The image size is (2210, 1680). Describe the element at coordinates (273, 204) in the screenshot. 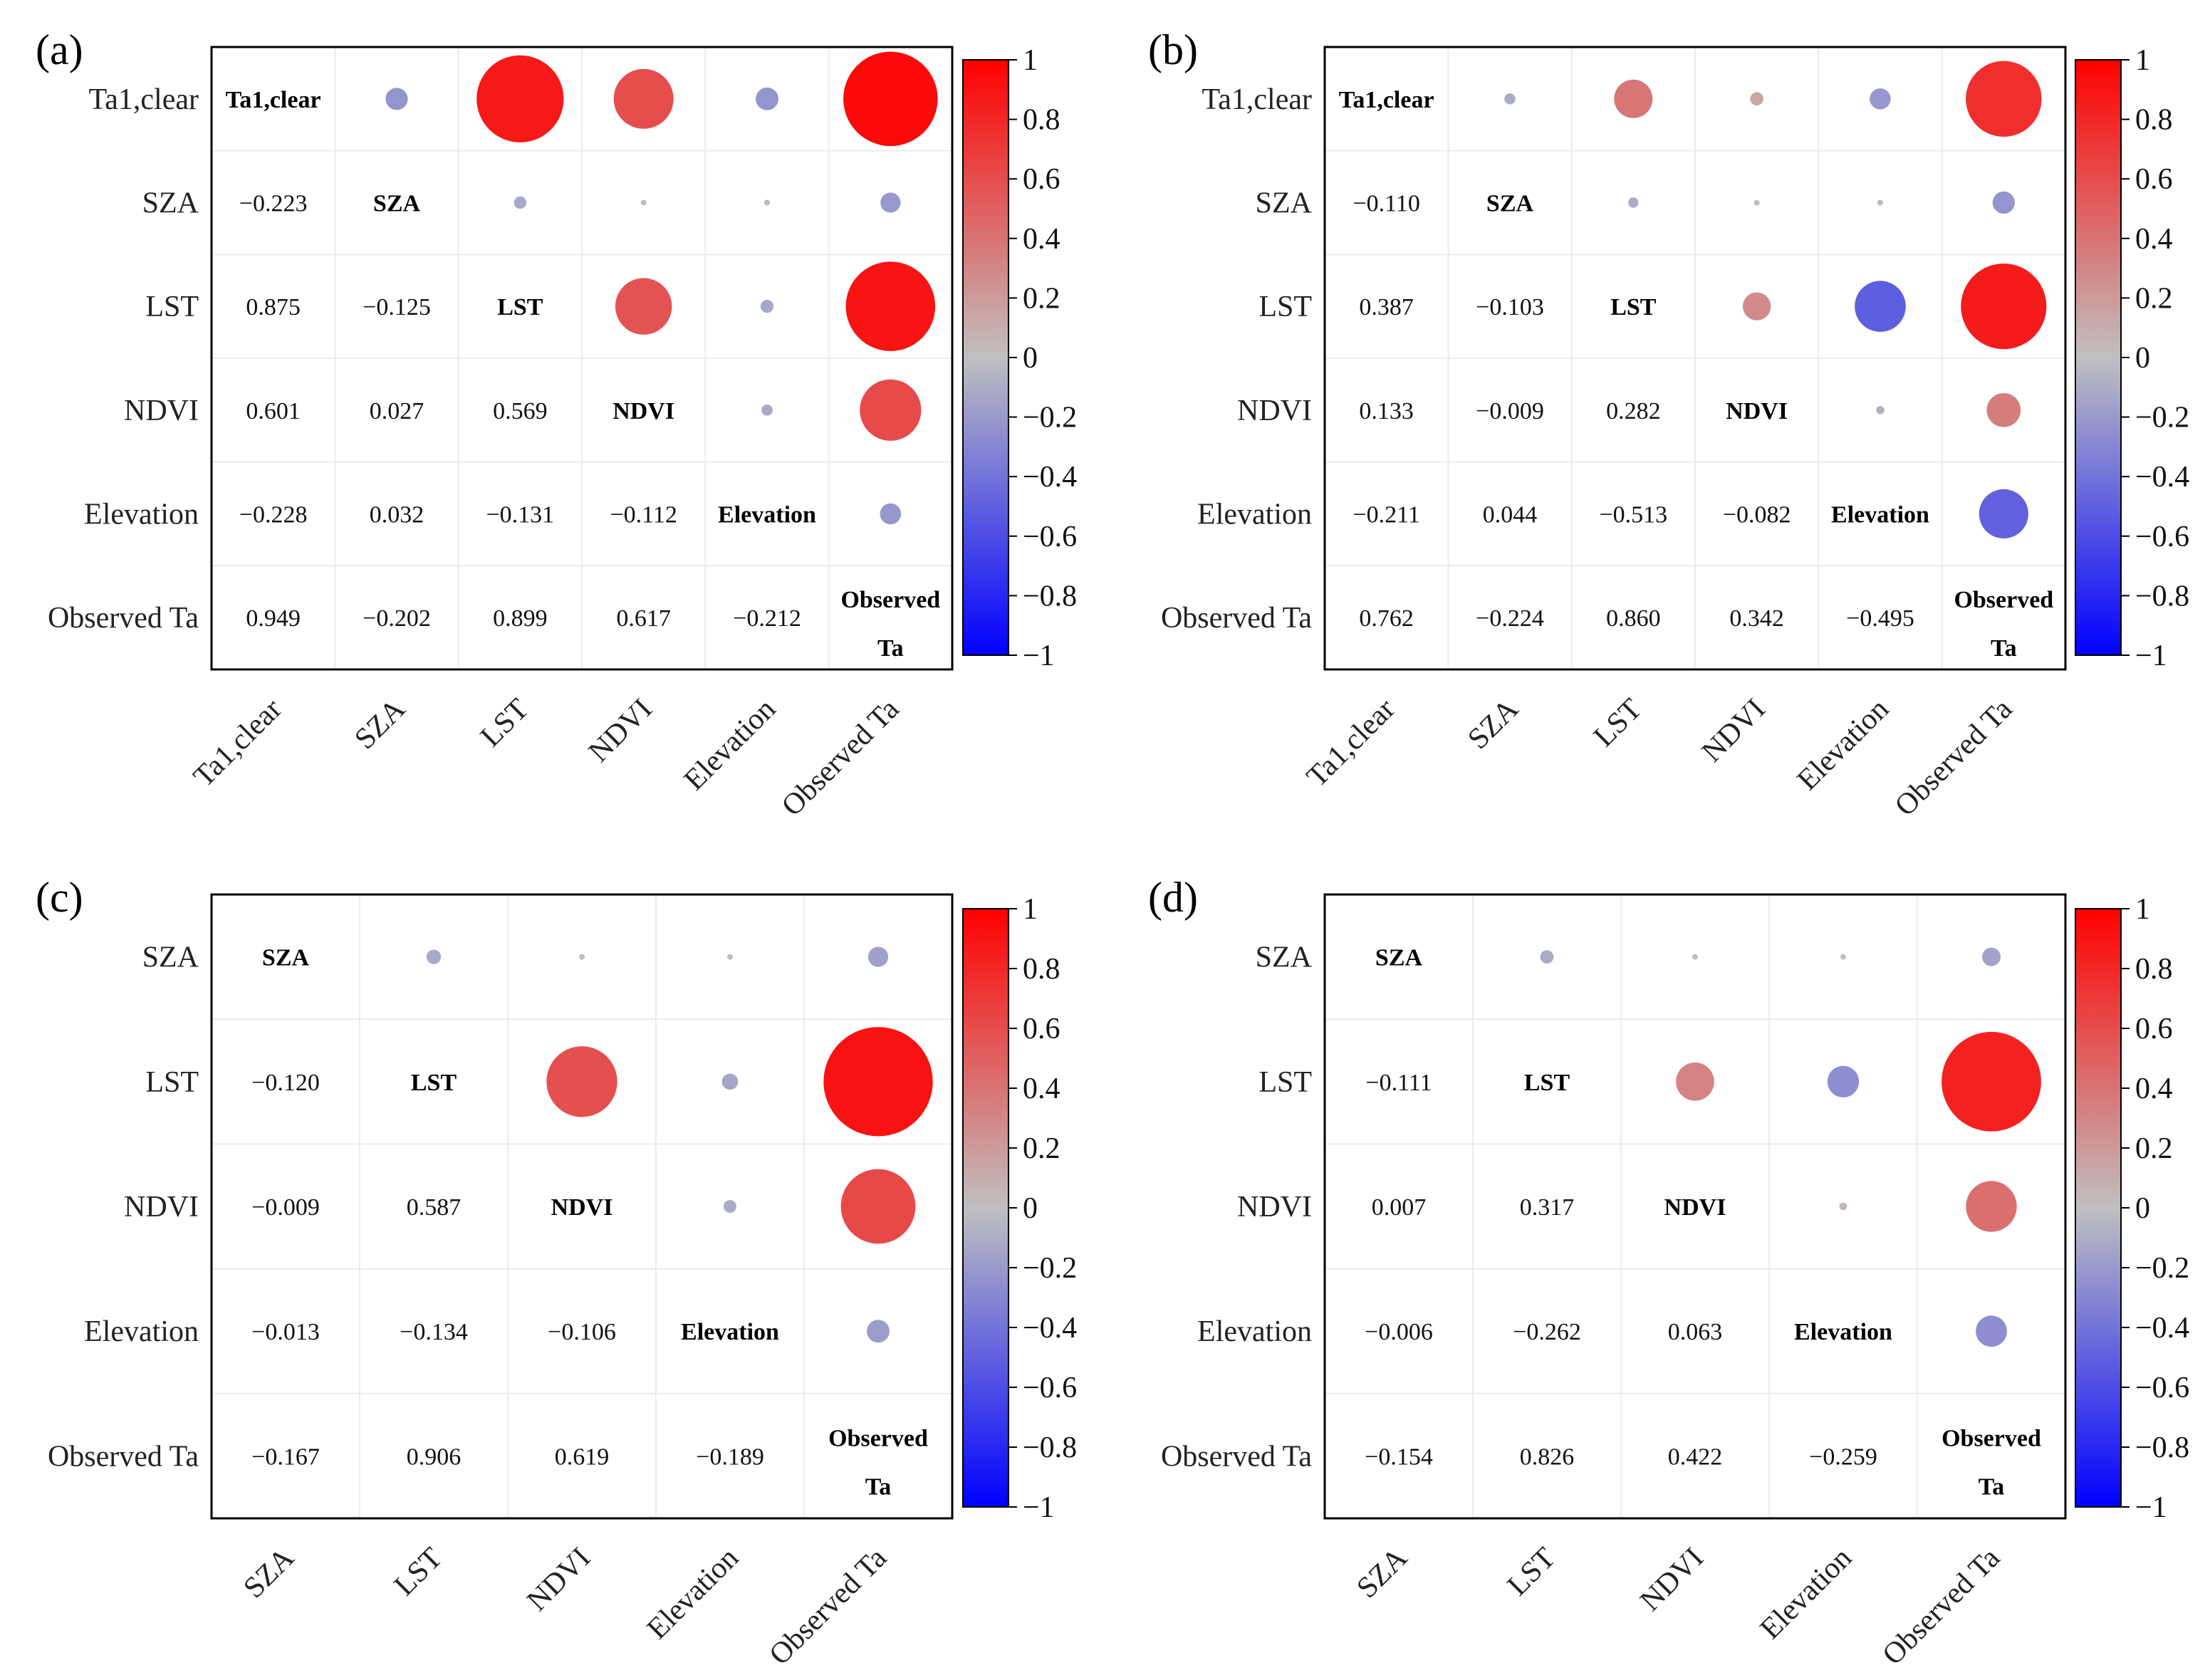

I see `correlation-value: −0.223` at that location.